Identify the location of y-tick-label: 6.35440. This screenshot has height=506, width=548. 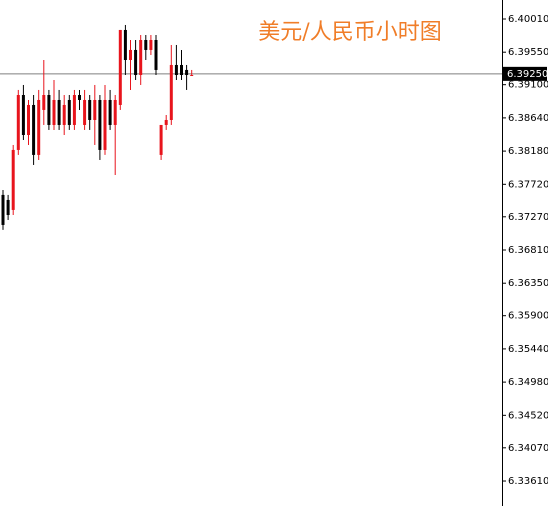
(528, 349).